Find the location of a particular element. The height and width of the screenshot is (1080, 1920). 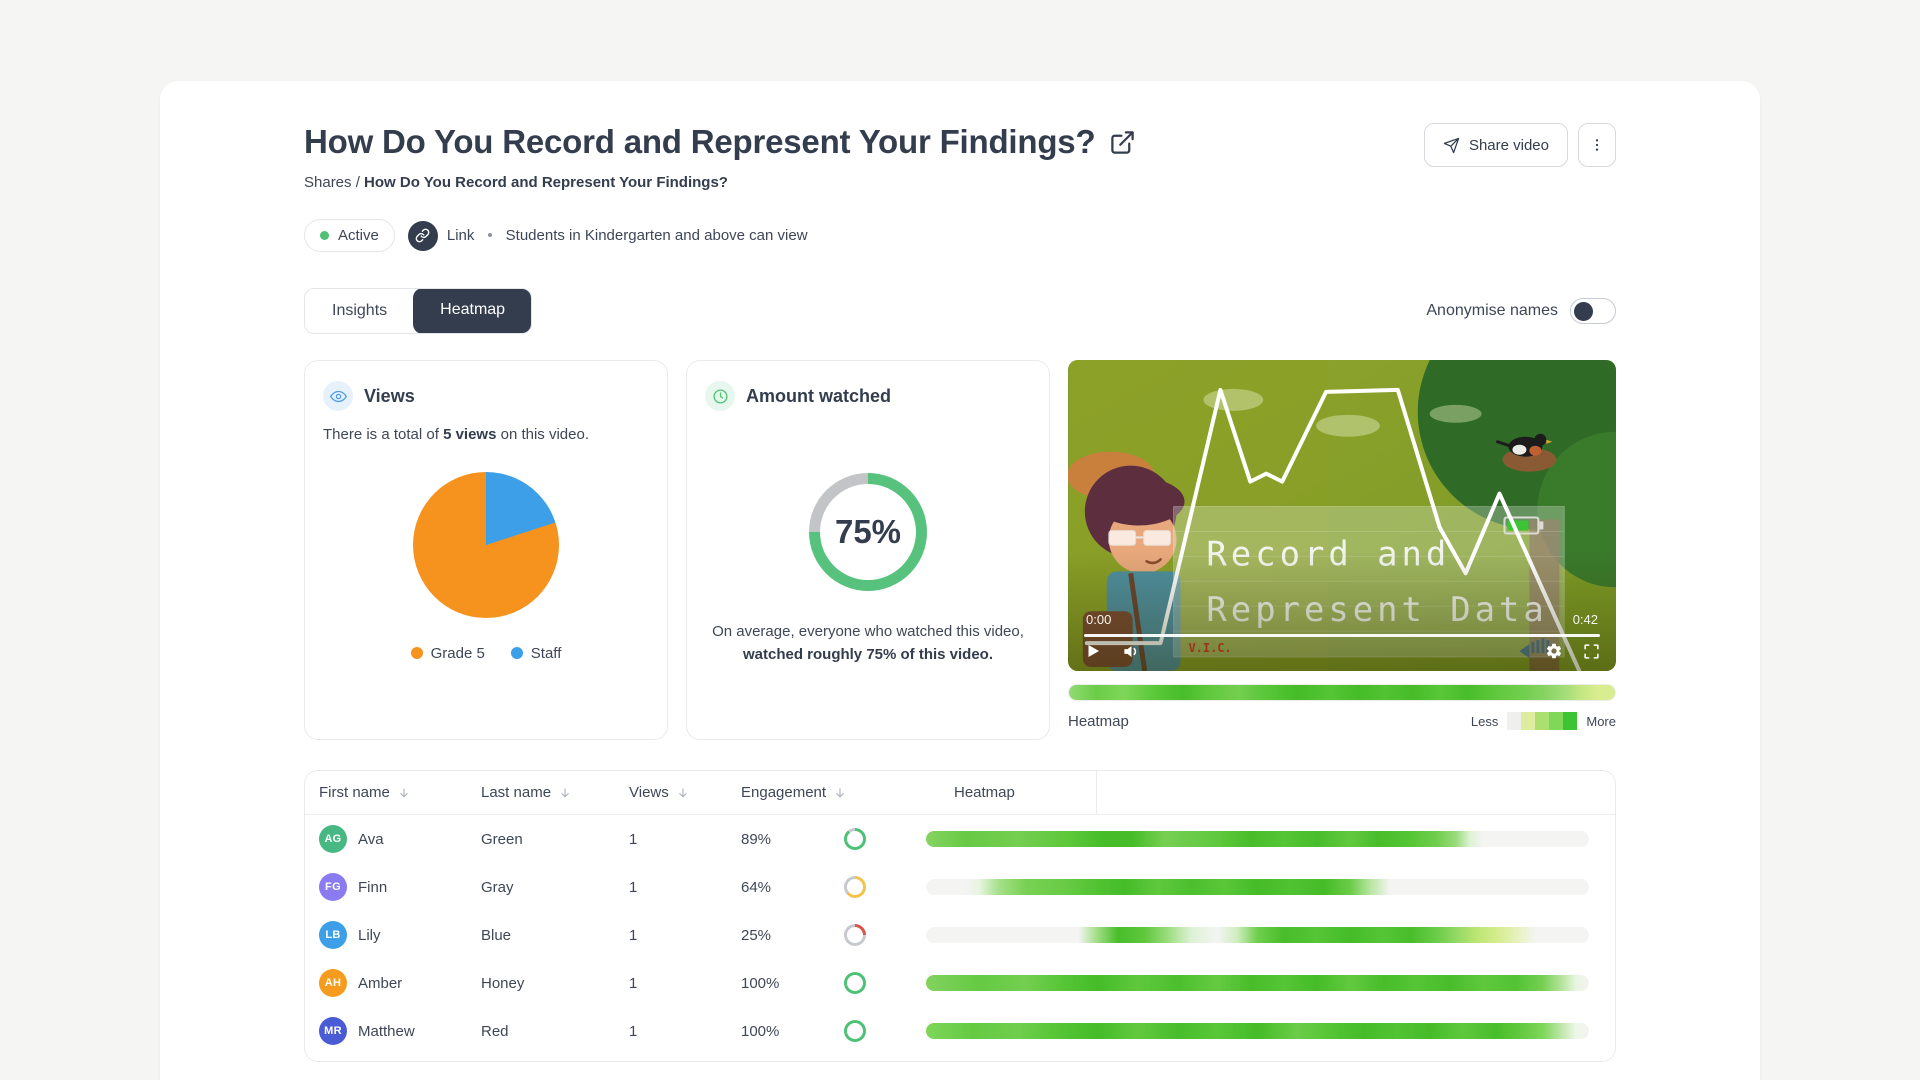

status-badge: Active is located at coordinates (349, 235).